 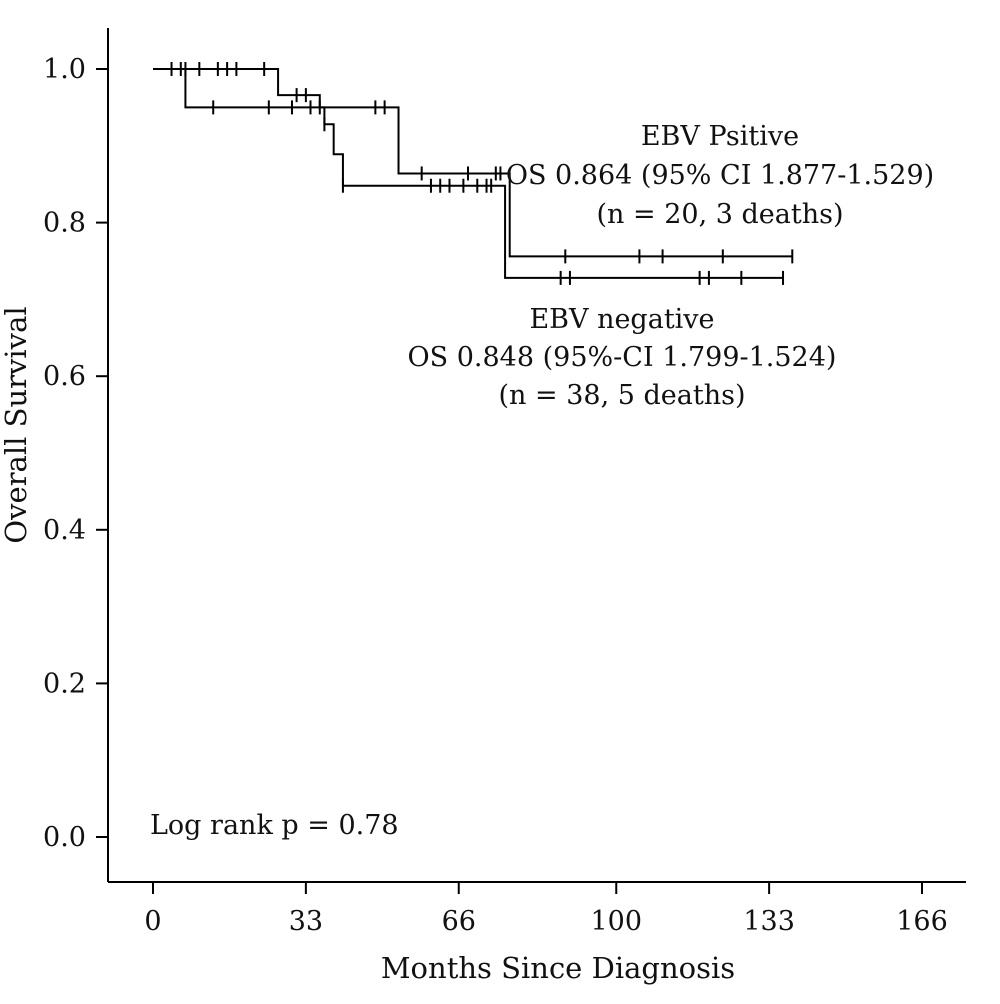 I want to click on annotation-pos-line-1: EBV Psitive, so click(x=720, y=136).